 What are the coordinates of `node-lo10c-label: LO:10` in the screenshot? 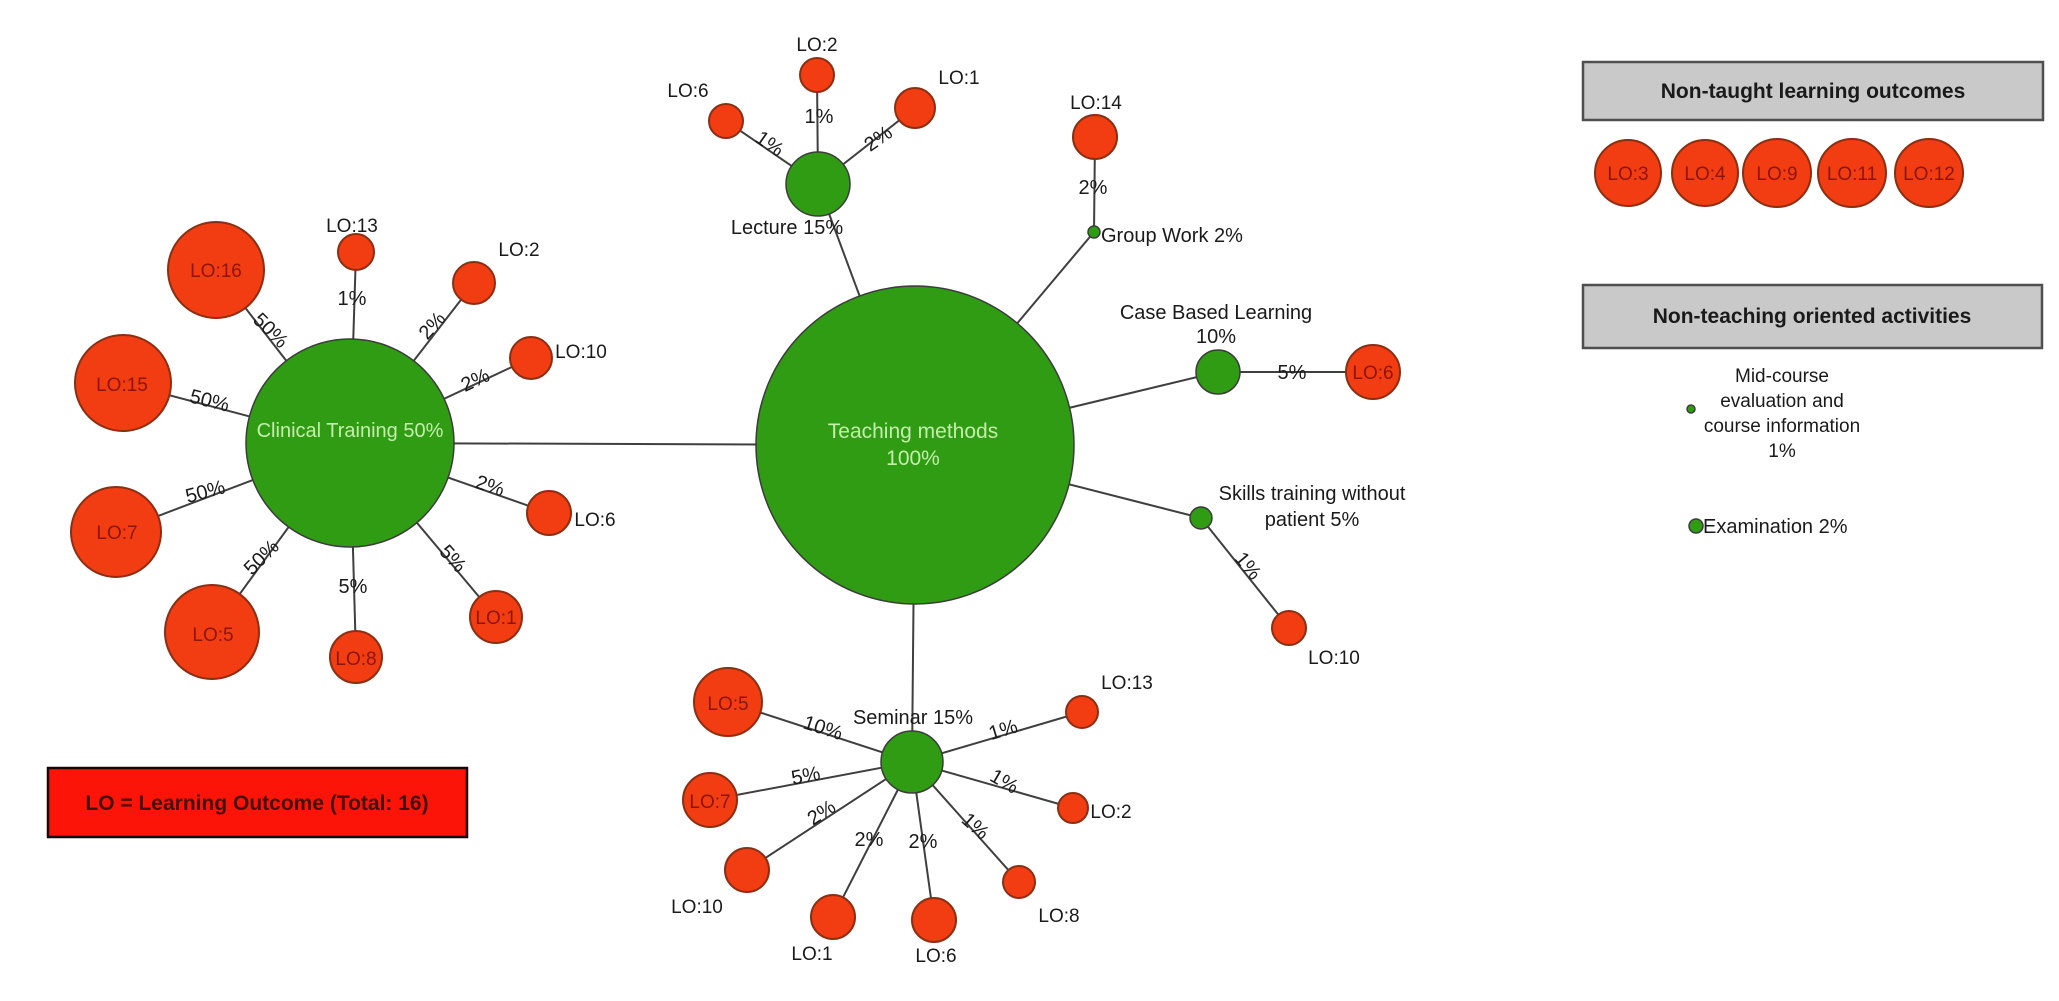 It's located at (581, 352).